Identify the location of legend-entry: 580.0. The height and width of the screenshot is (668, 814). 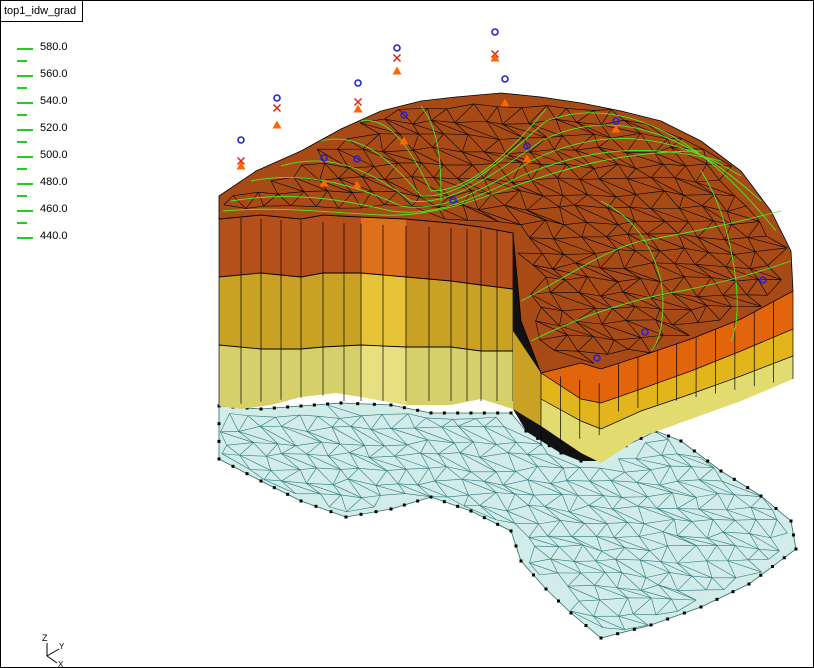
(57, 50).